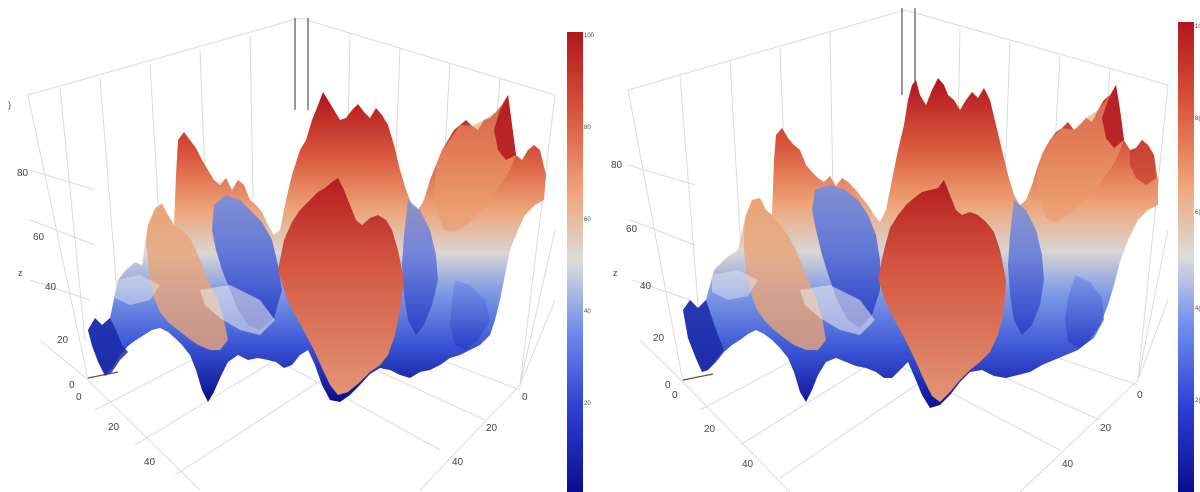 The image size is (1200, 492). I want to click on surface-right-red-peak, so click(942, 291).